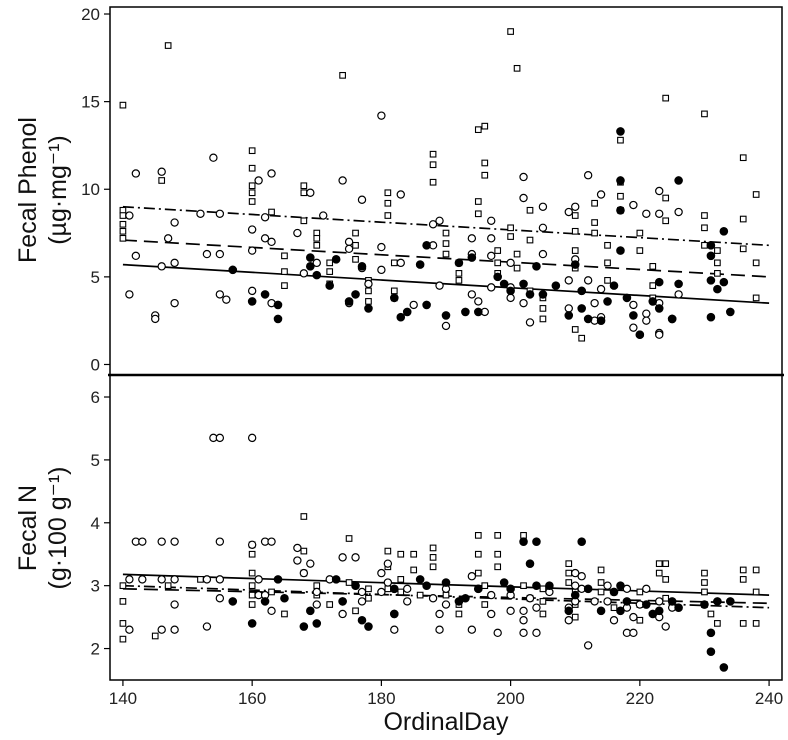  What do you see at coordinates (58, 190) in the screenshot?
I see `top-y-axis-units: (µg·mg⁻¹)` at bounding box center [58, 190].